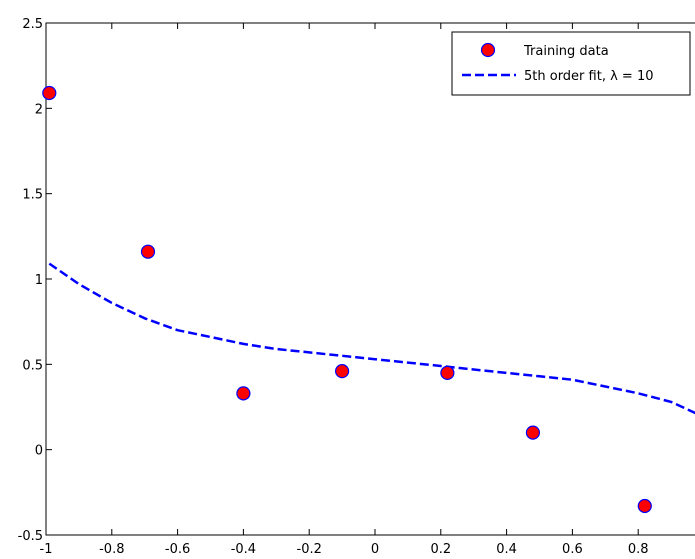 The image size is (695, 559). Describe the element at coordinates (32, 24) in the screenshot. I see `y-tick-label: 2.5` at that location.